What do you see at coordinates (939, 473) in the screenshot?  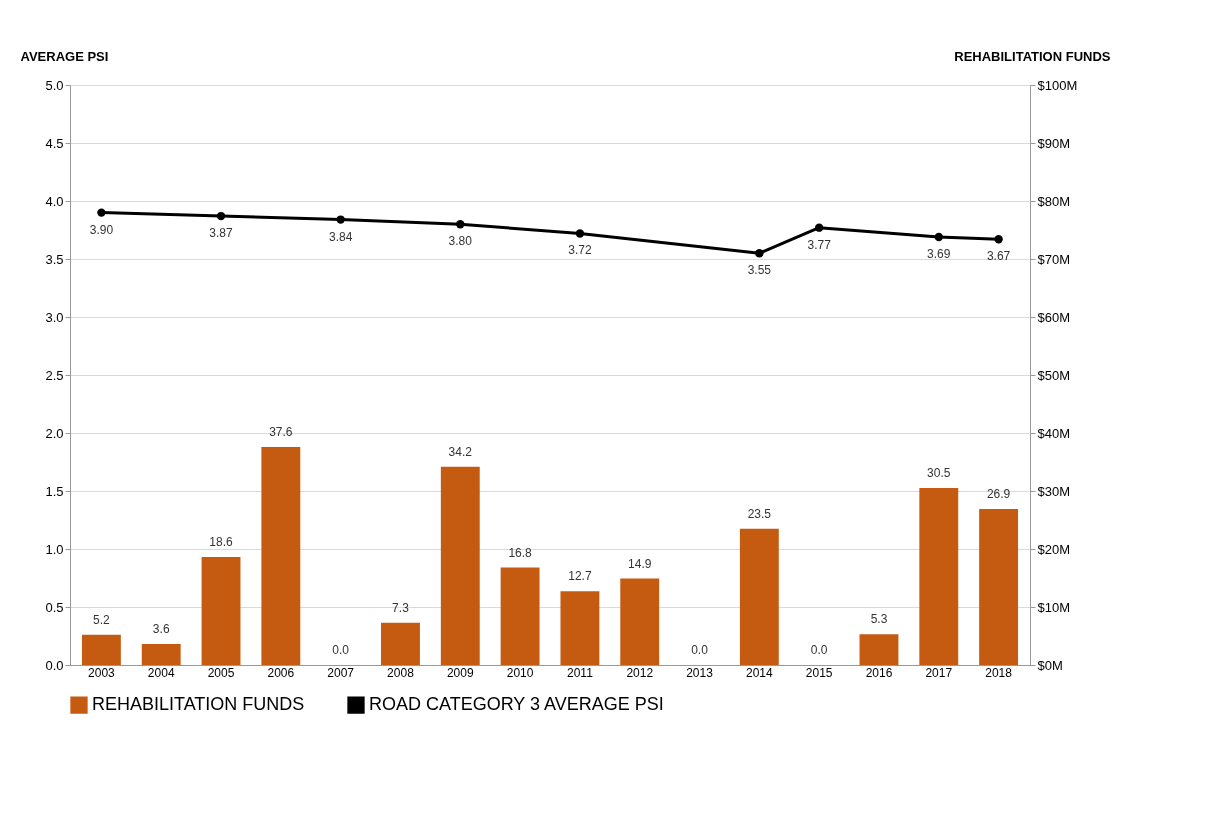 I see `data-label: 30.5` at bounding box center [939, 473].